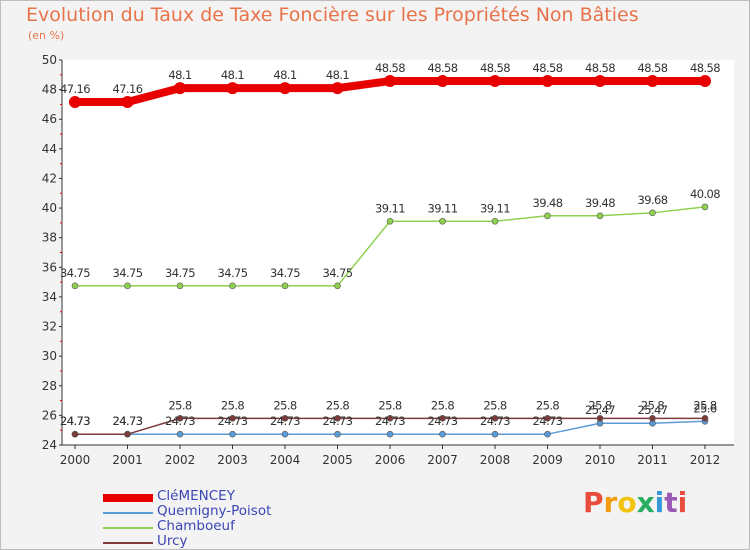 The image size is (750, 550). I want to click on y-tick-label: 26, so click(49, 415).